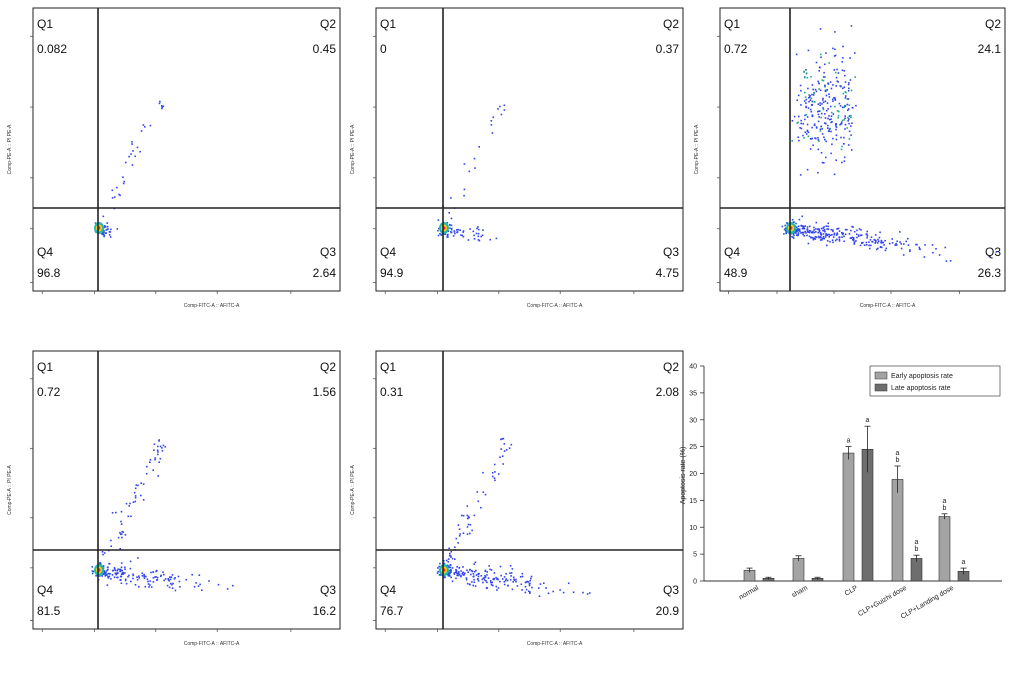  What do you see at coordinates (513, 517) in the screenshot?
I see `scatter-points` at bounding box center [513, 517].